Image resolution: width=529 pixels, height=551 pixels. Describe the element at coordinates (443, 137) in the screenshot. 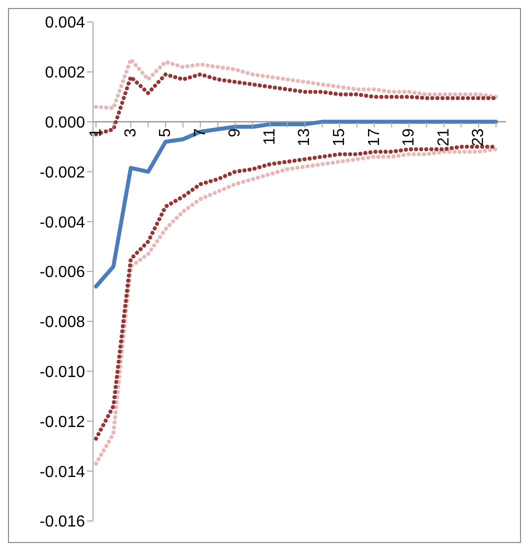

I see `x-tick-label: 21` at that location.